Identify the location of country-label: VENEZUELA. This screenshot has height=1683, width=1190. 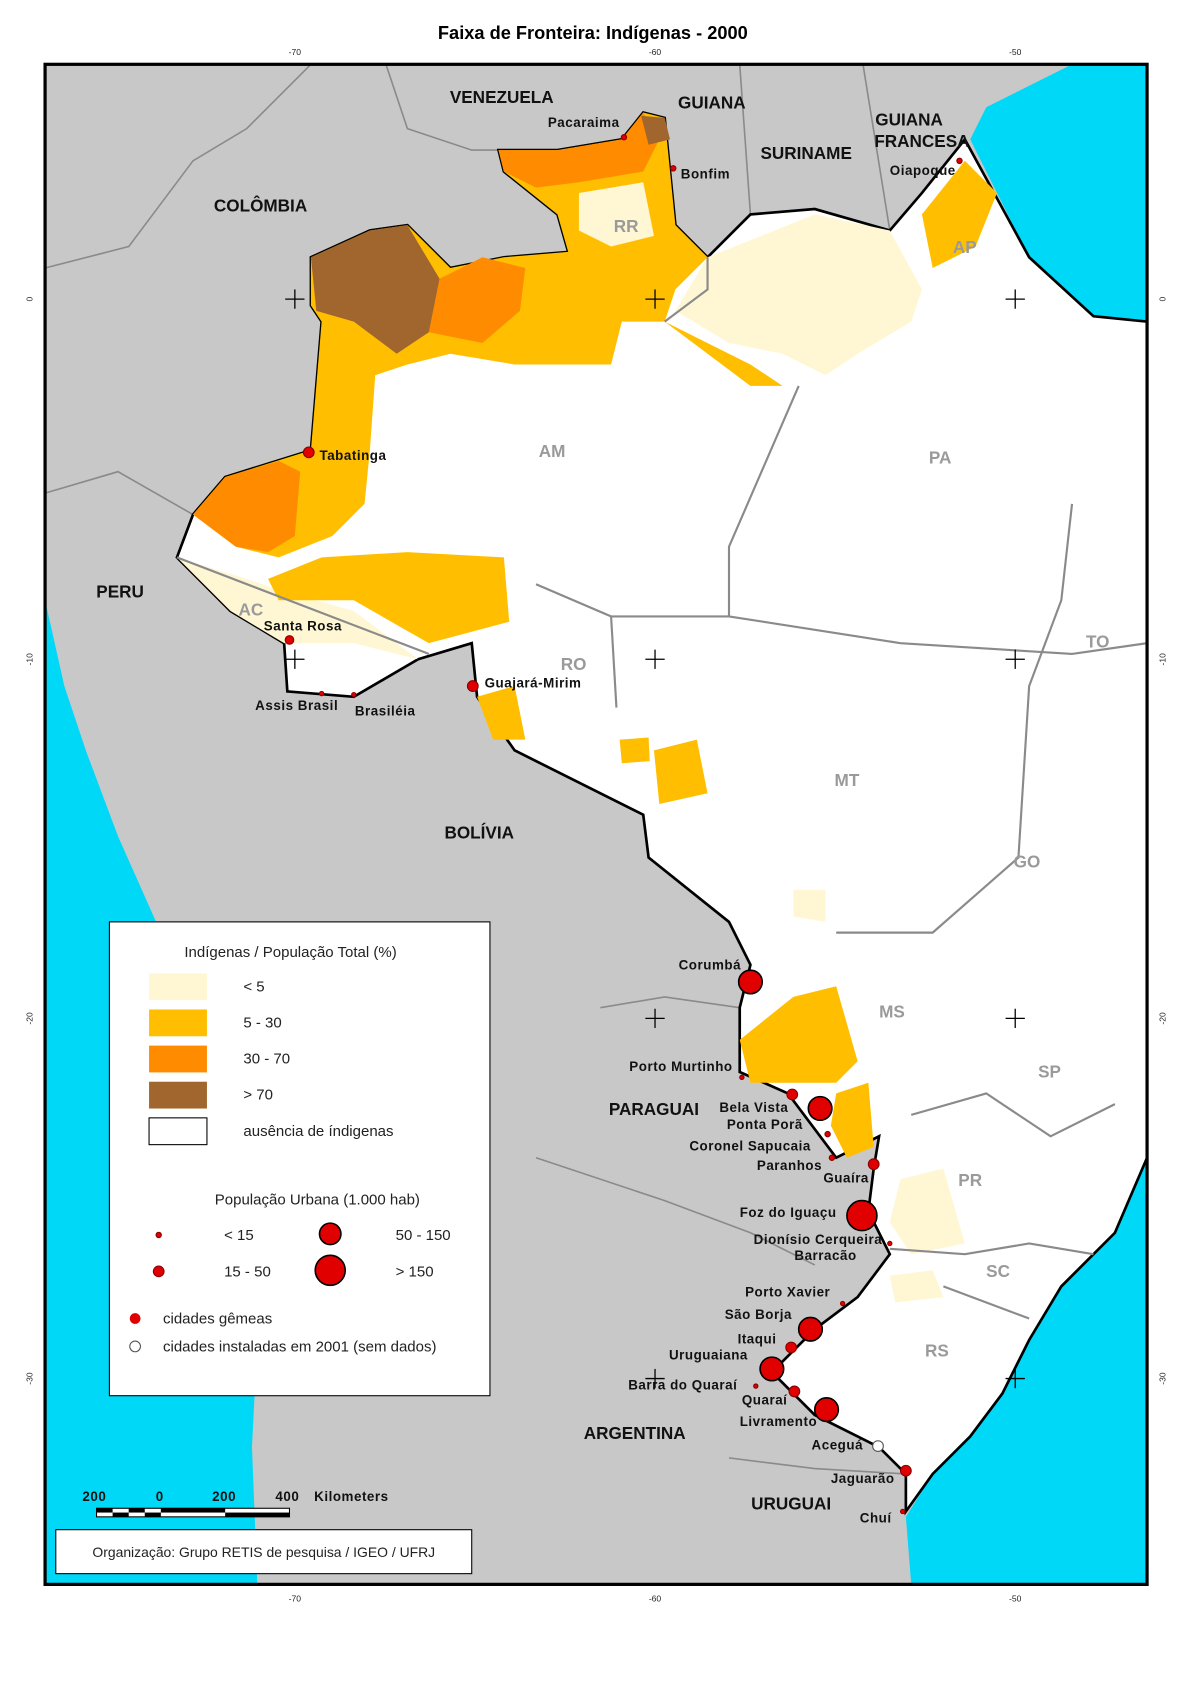
(502, 97).